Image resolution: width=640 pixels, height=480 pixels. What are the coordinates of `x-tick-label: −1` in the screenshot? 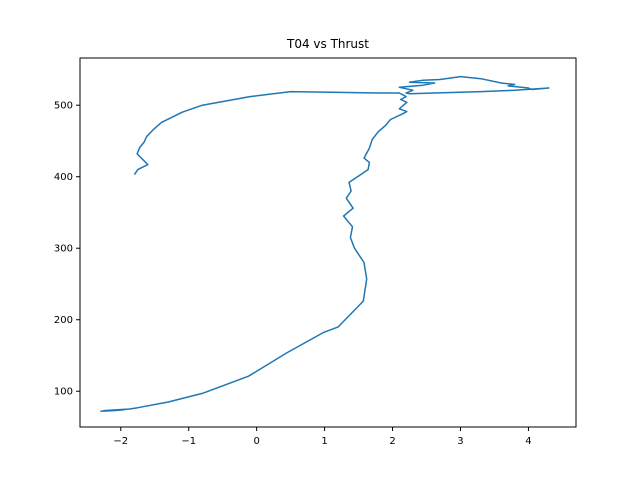 It's located at (188, 441).